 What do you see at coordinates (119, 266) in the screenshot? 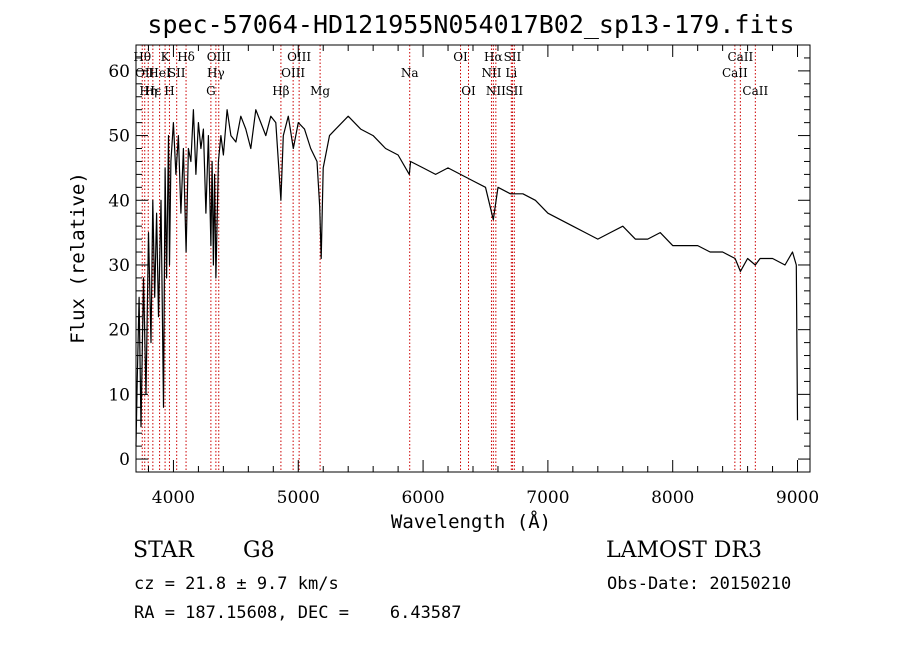
I see `y-tick-label: 30` at bounding box center [119, 266].